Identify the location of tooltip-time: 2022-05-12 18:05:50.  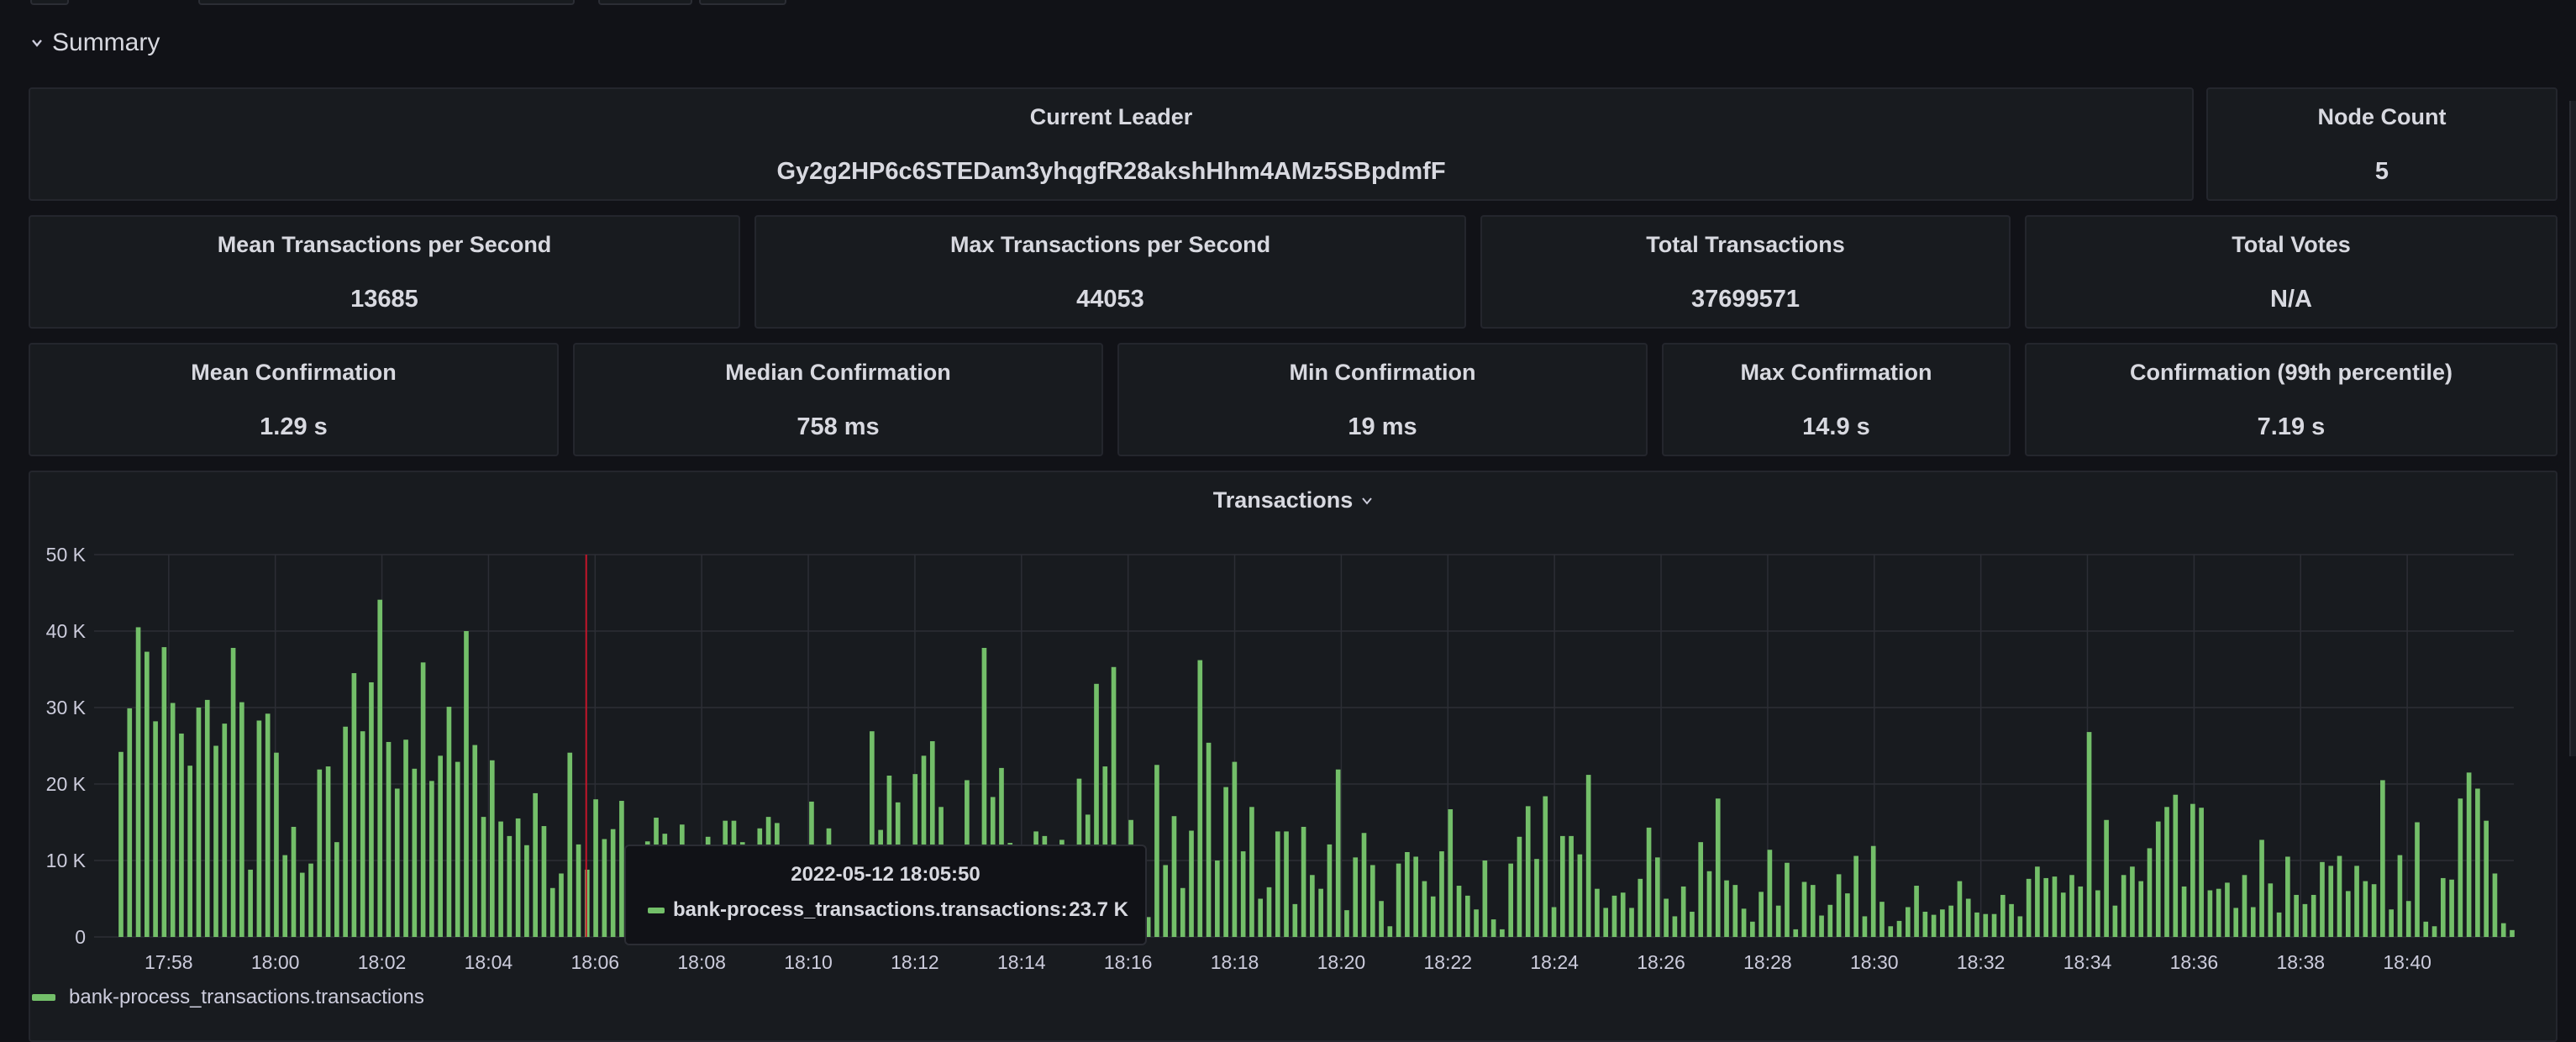
(885, 874).